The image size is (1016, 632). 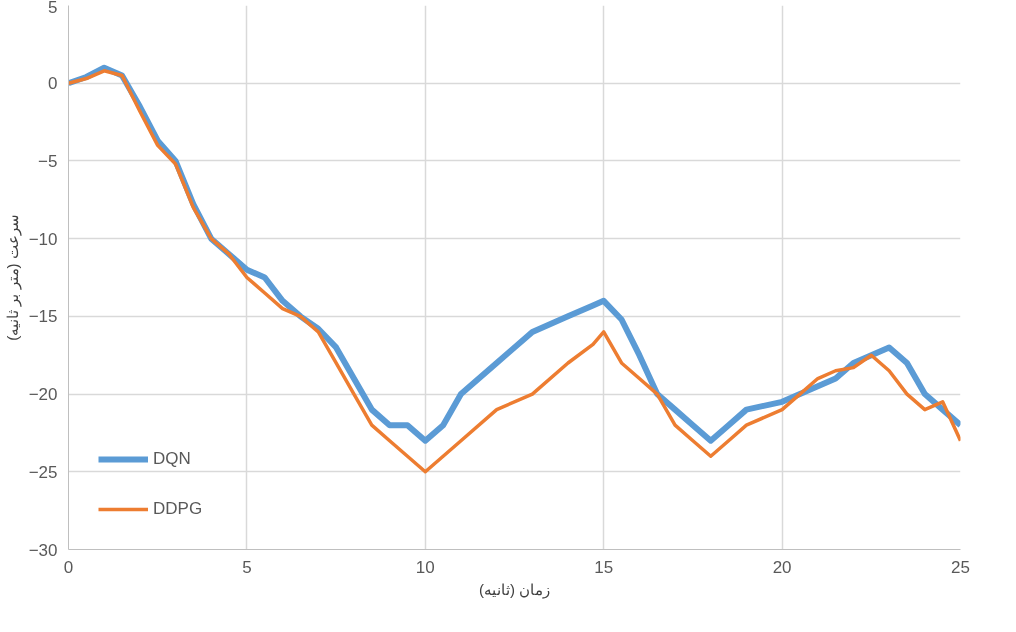 What do you see at coordinates (43, 472) in the screenshot?
I see `y-tick-label: −25` at bounding box center [43, 472].